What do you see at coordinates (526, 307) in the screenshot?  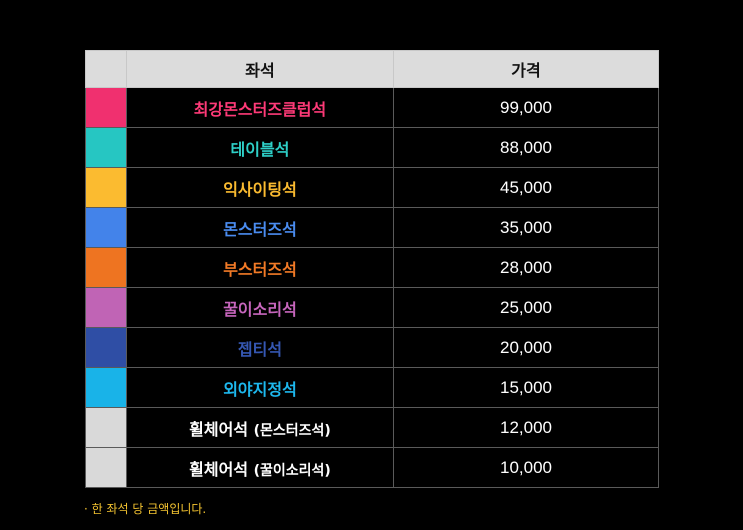 I see `seat-price: 25,000` at bounding box center [526, 307].